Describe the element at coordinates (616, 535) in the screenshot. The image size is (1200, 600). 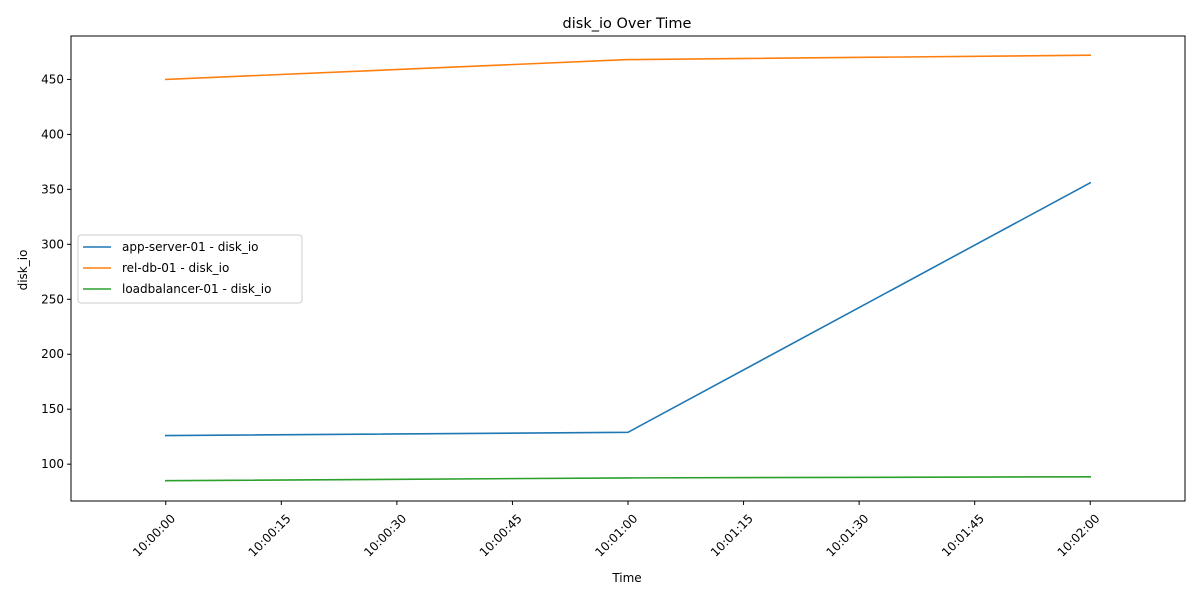
I see `x-tick-label: 10:01:00` at that location.